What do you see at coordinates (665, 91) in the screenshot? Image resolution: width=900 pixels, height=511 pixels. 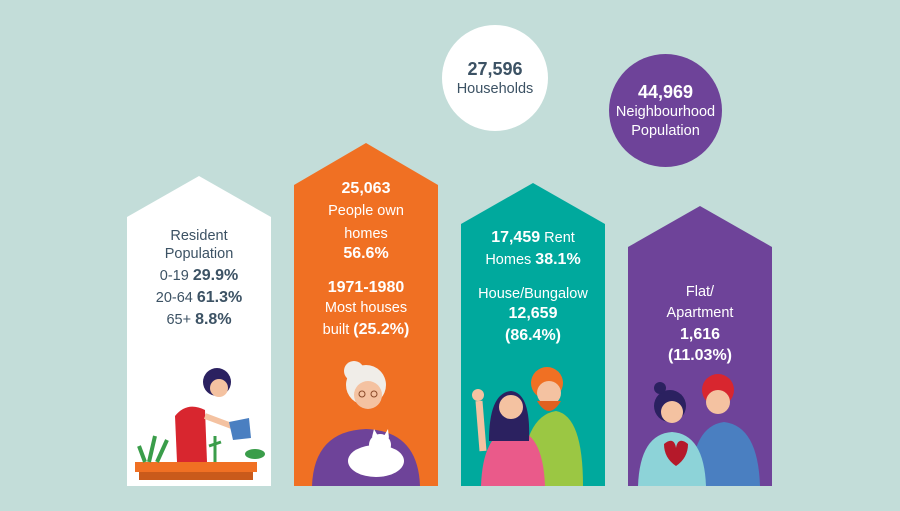 I see `population-value: 44,969` at bounding box center [665, 91].